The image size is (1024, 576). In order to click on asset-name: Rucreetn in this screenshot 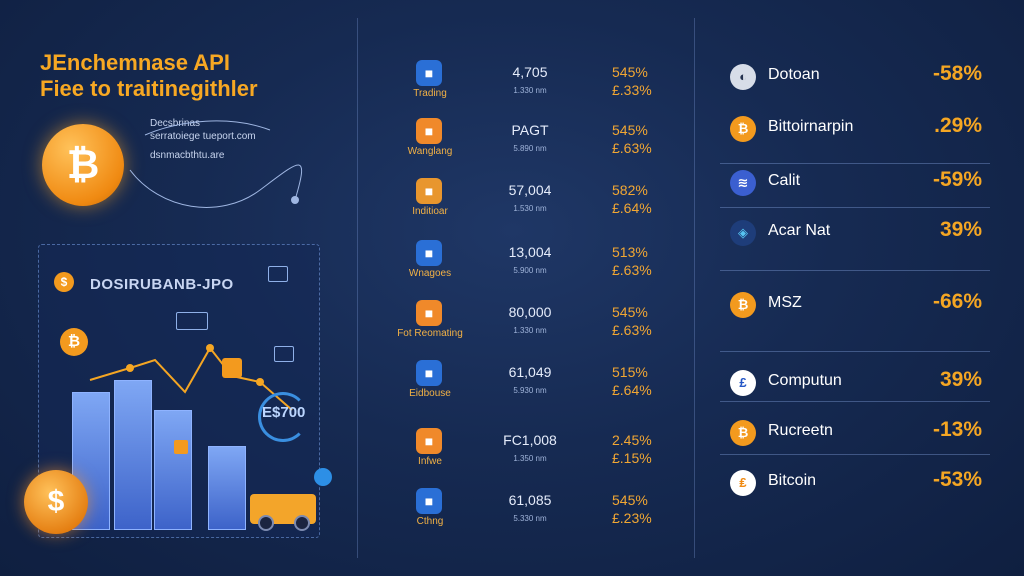, I will do `click(800, 430)`.